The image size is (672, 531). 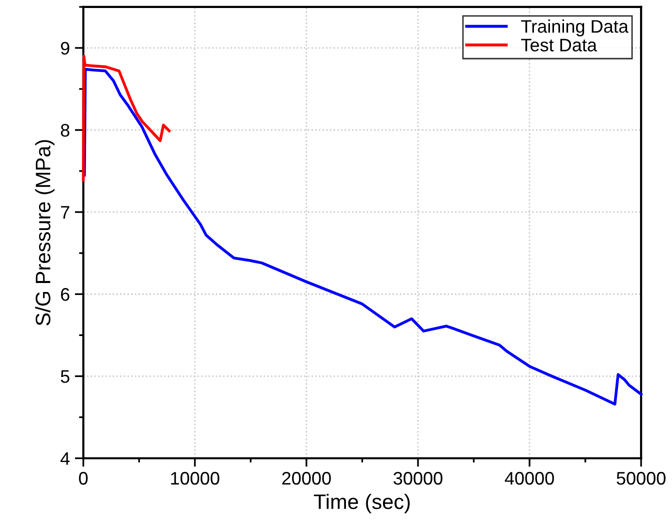 I want to click on x-tick-label: 50000, so click(x=641, y=478).